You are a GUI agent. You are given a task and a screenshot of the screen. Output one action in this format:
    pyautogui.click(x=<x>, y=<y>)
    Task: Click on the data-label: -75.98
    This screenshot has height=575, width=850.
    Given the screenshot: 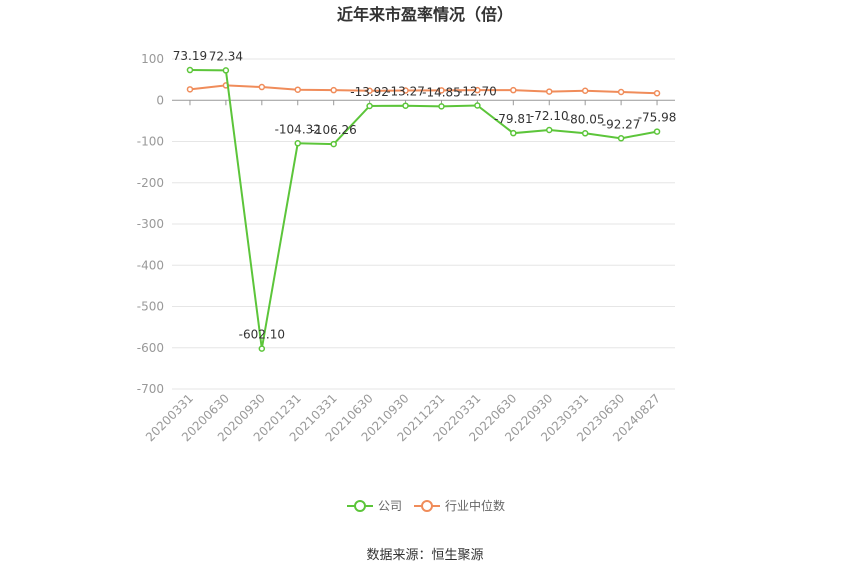 What is the action you would take?
    pyautogui.click(x=657, y=118)
    